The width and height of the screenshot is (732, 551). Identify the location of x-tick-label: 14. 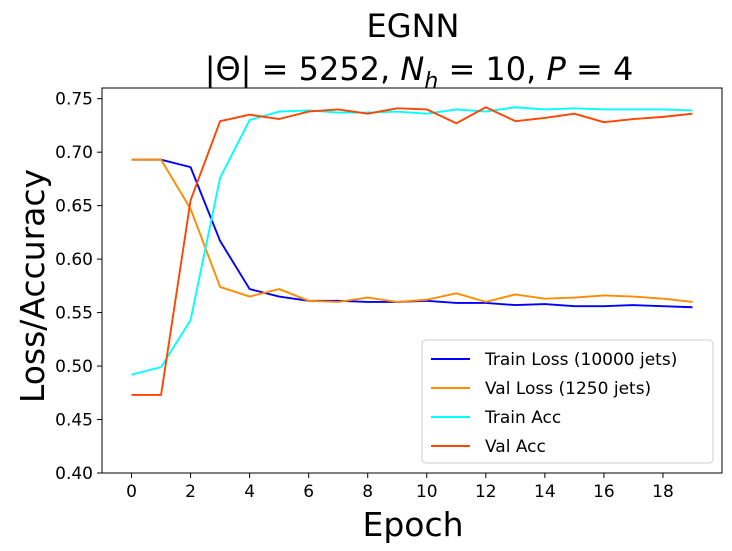
(545, 492).